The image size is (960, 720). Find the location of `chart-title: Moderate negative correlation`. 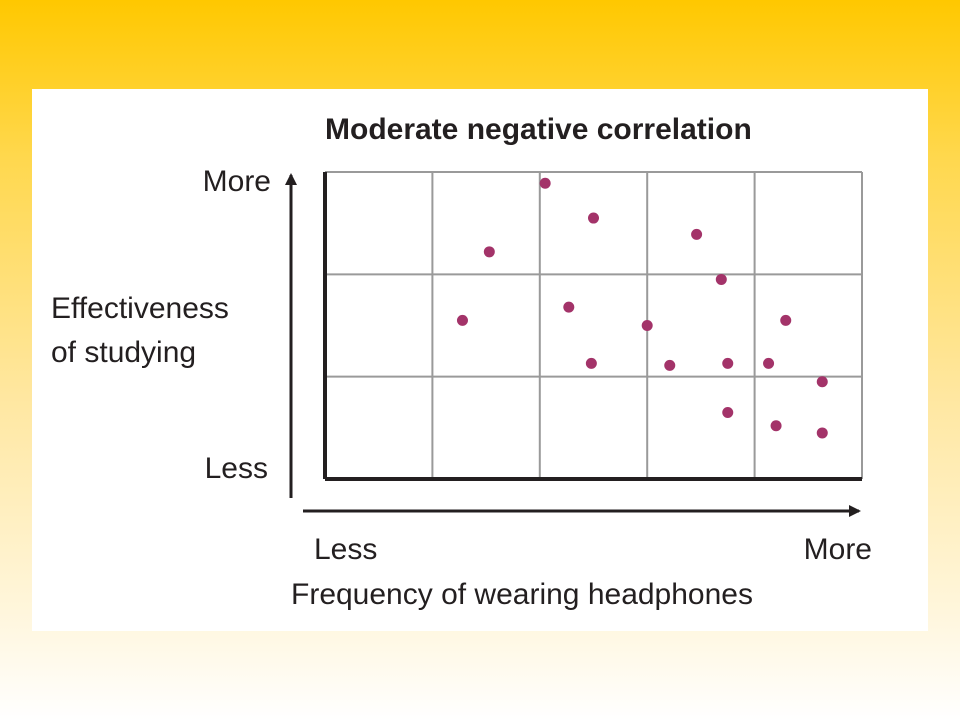

chart-title: Moderate negative correlation is located at coordinates (538, 129).